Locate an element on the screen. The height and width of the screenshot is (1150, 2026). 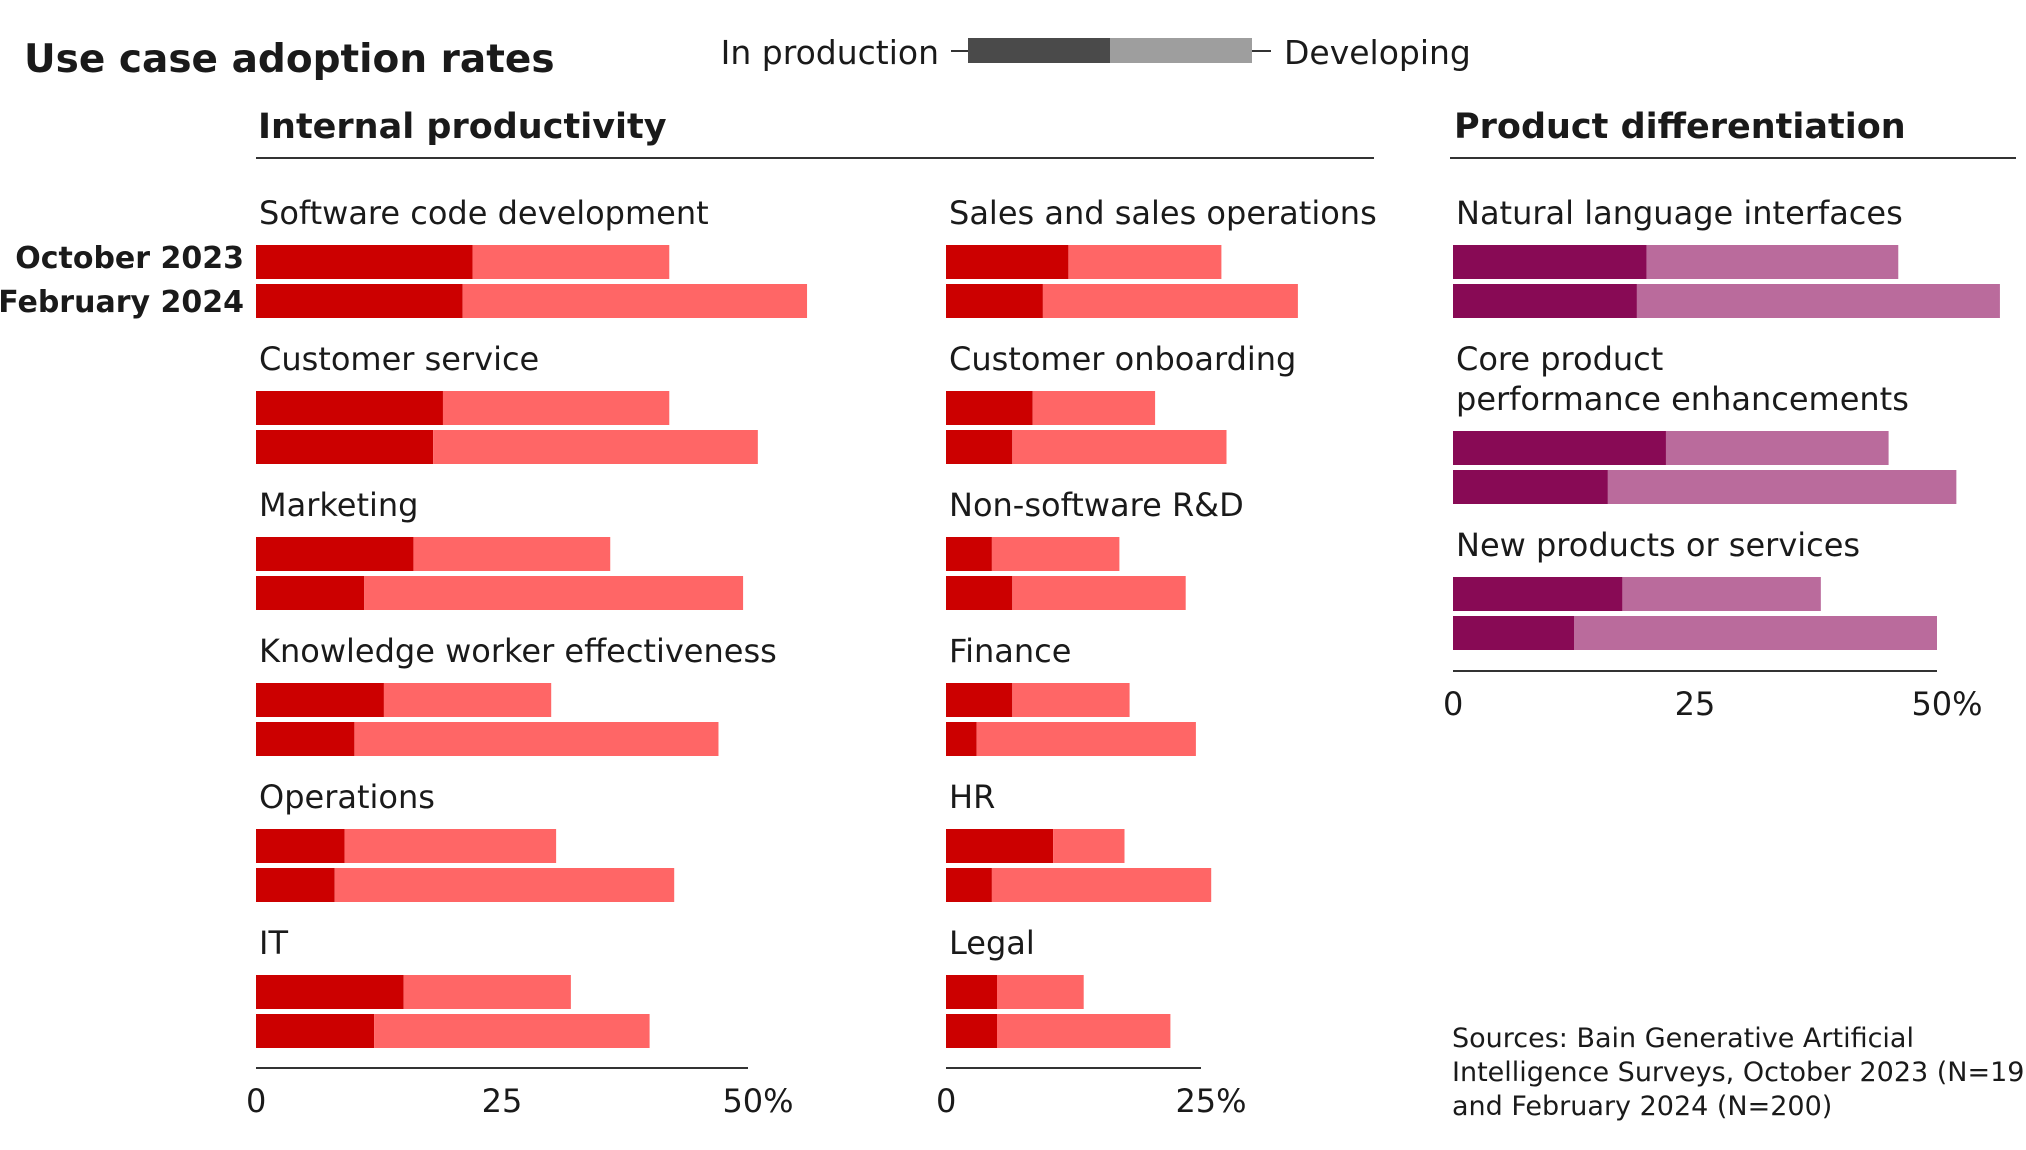
category-label-line: Non-software R&D is located at coordinates (1096, 505).